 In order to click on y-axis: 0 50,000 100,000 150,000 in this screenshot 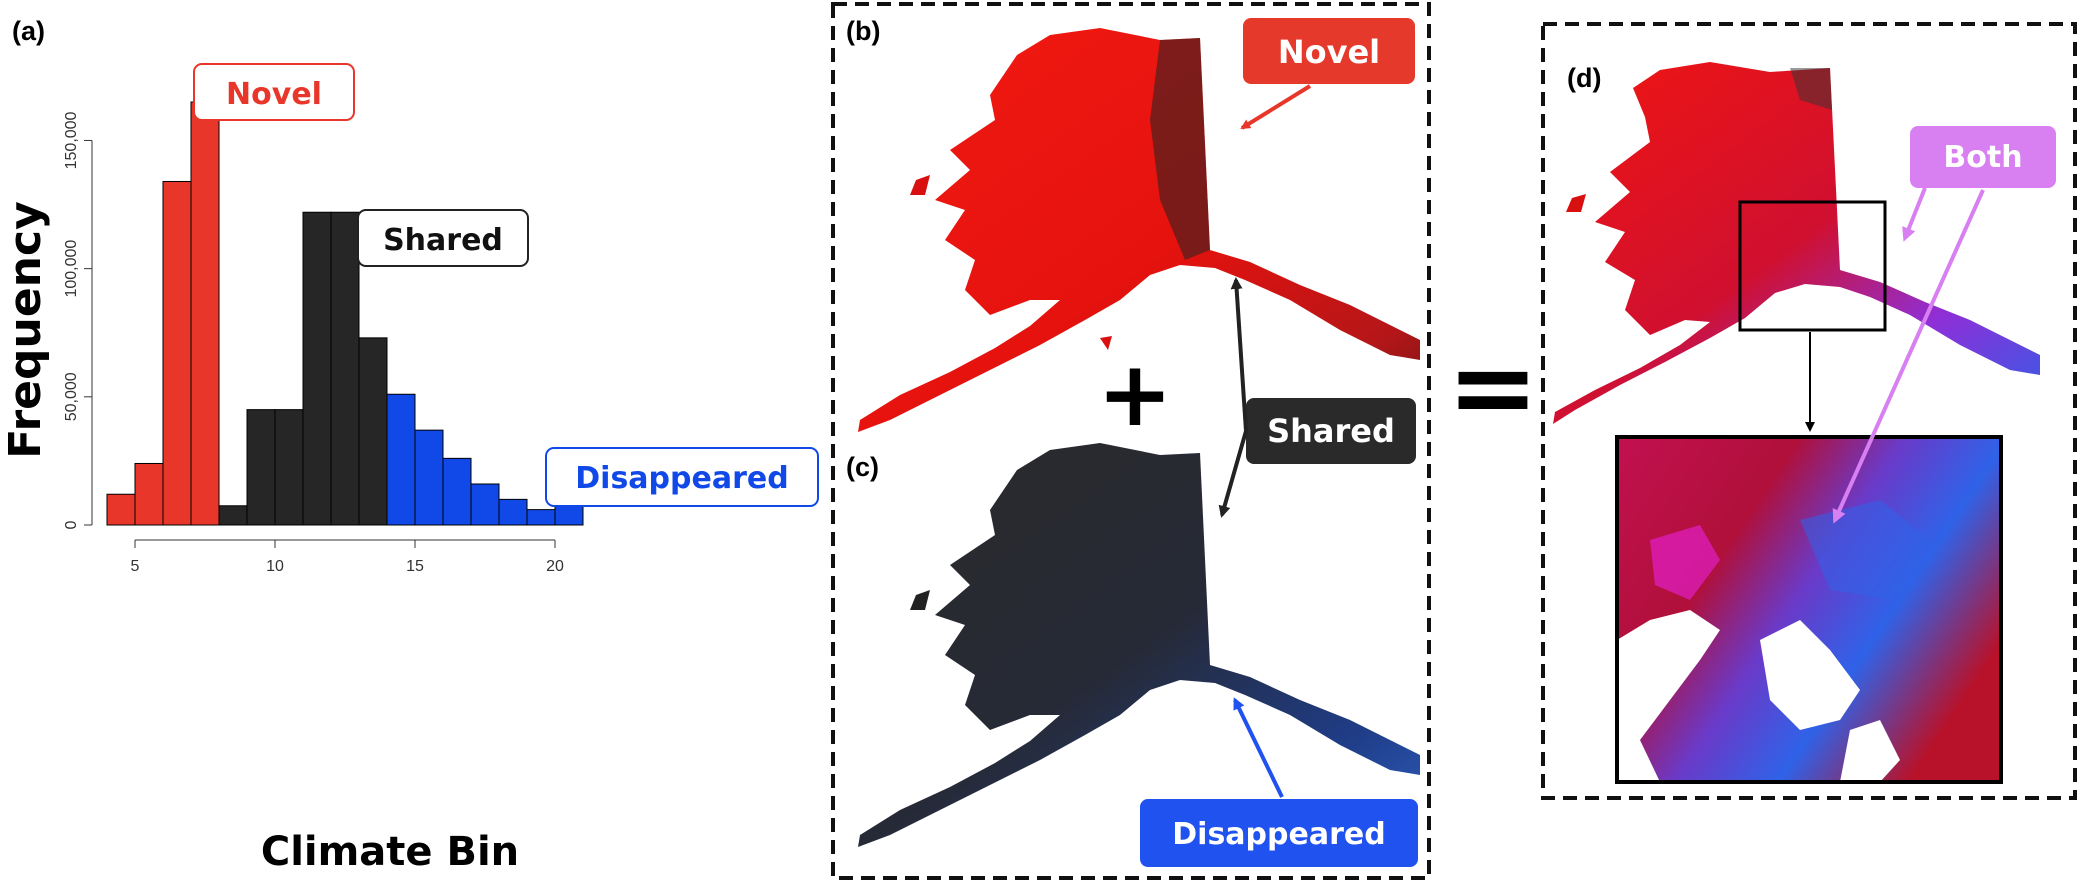, I will do `click(78, 320)`.